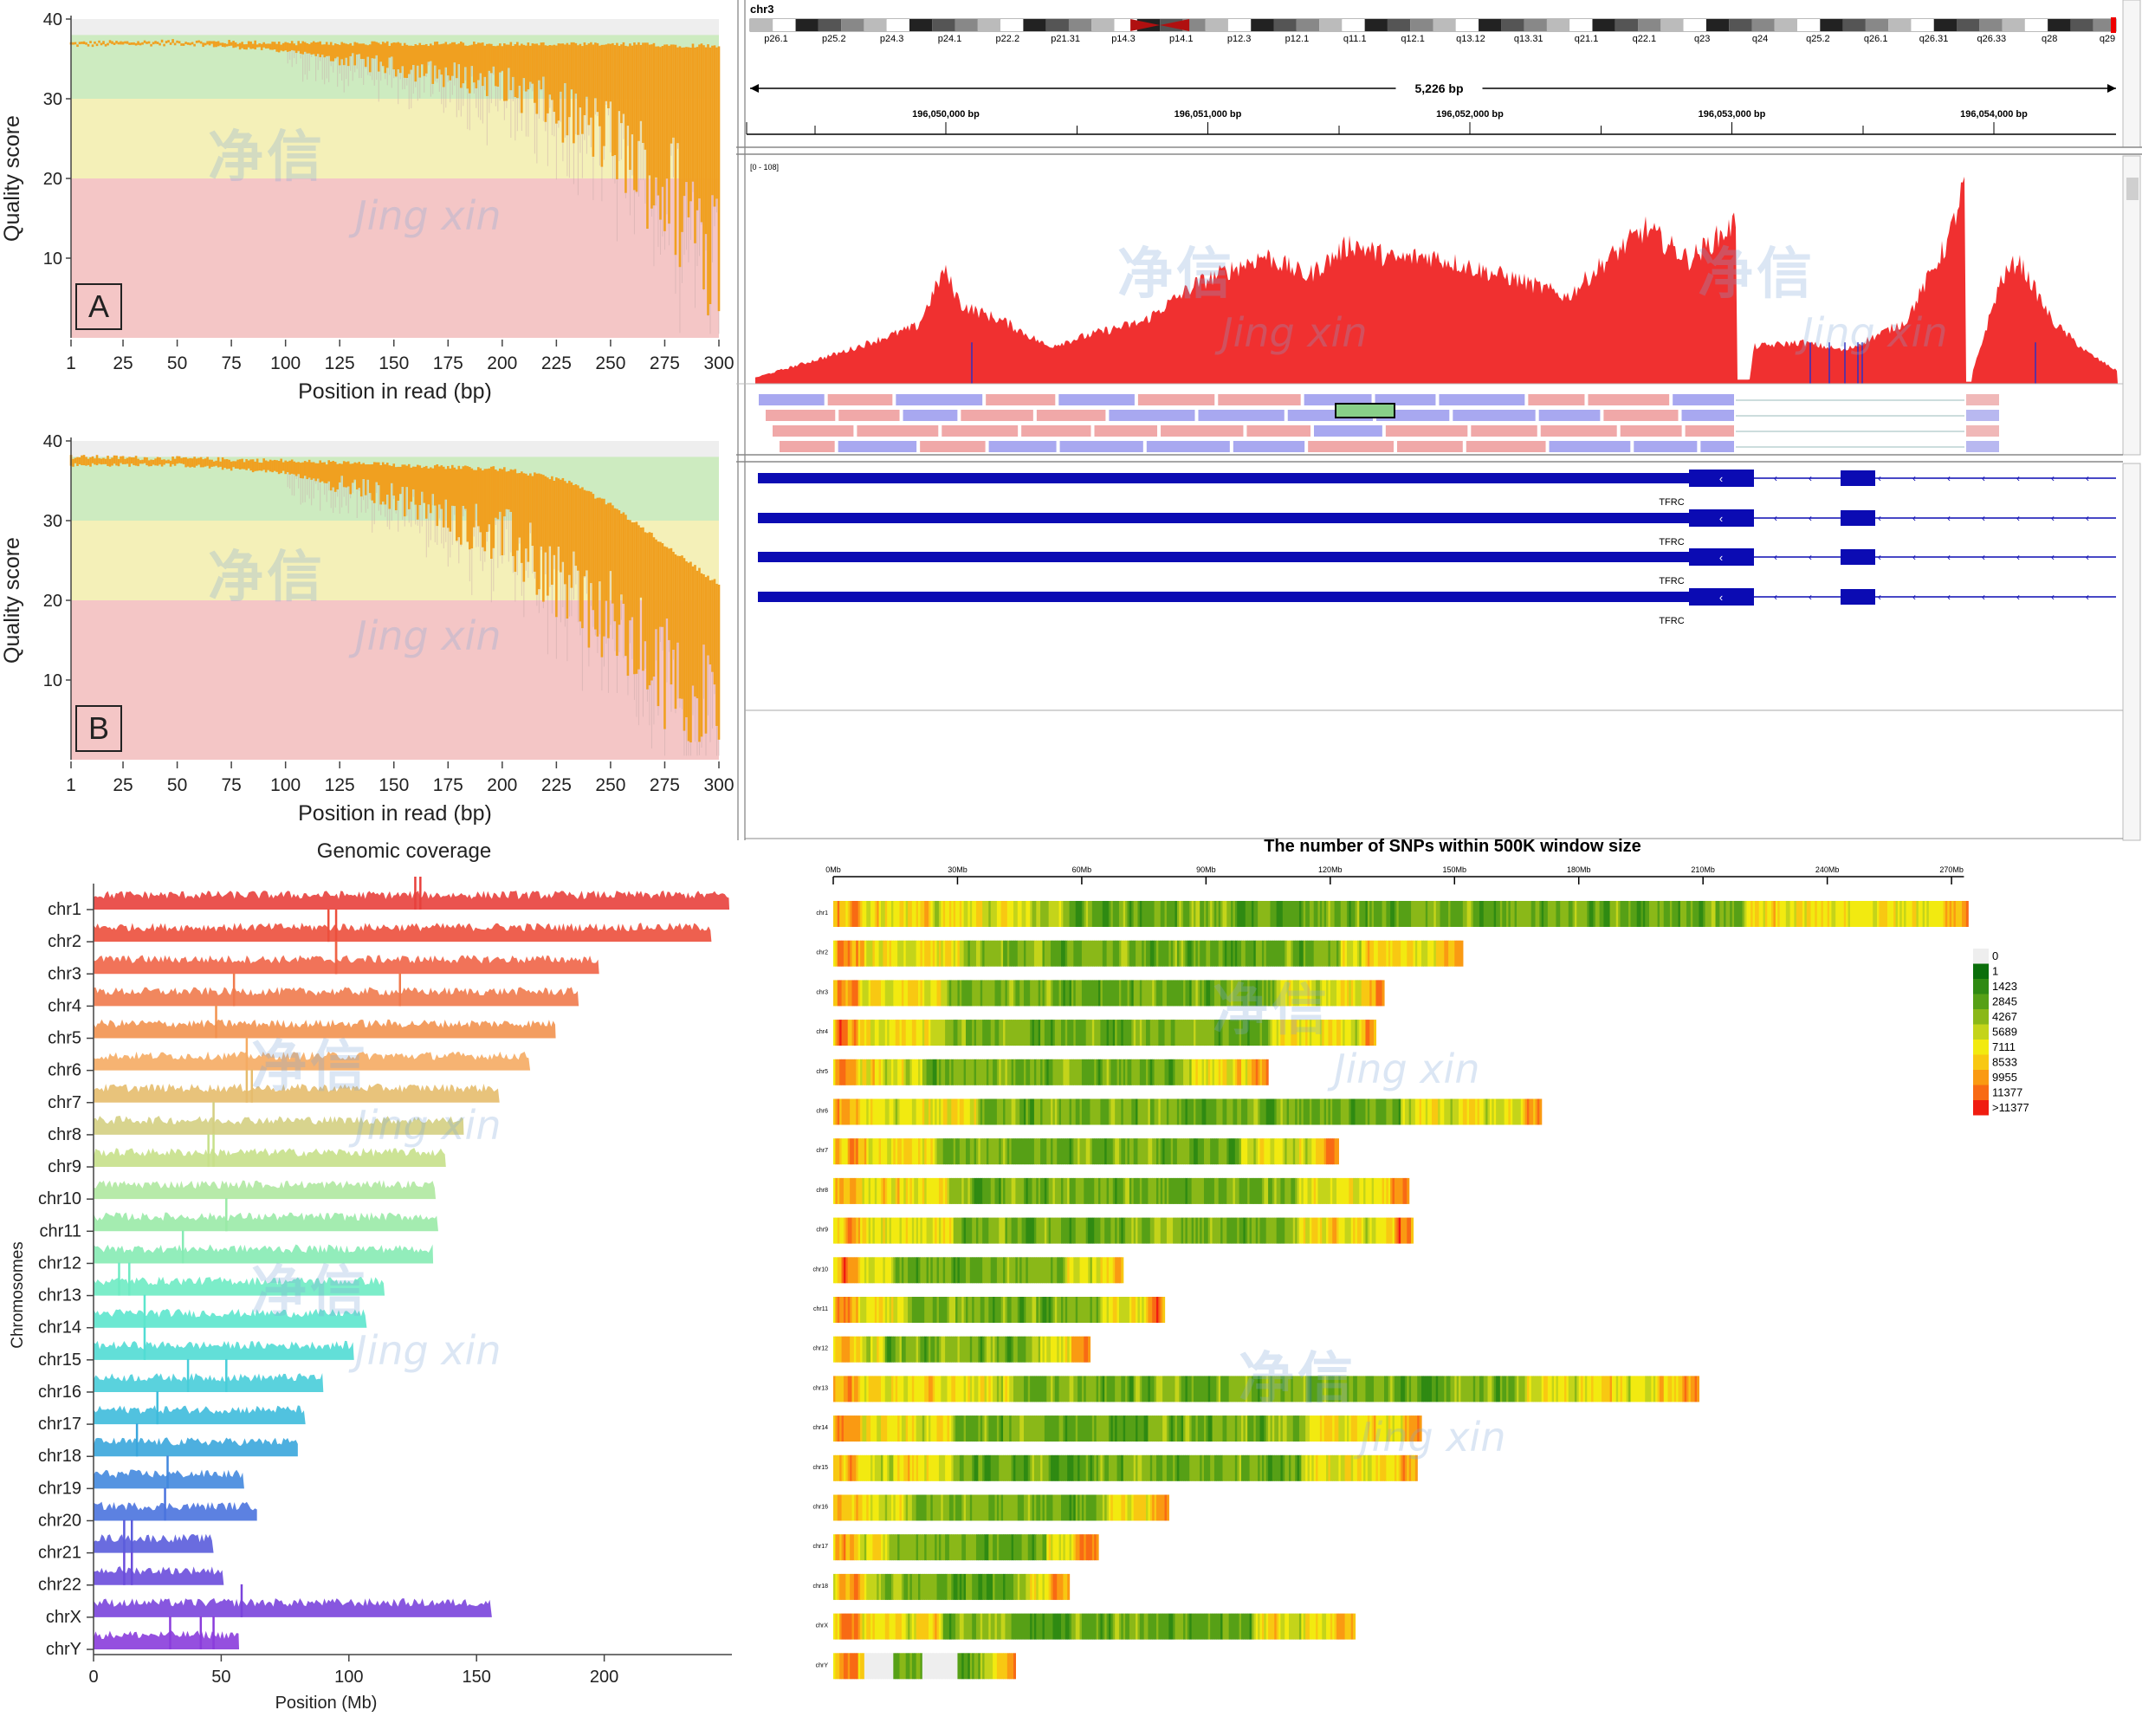 The height and width of the screenshot is (1736, 2142). What do you see at coordinates (833, 869) in the screenshot?
I see `x-tick-label: 0Mb` at bounding box center [833, 869].